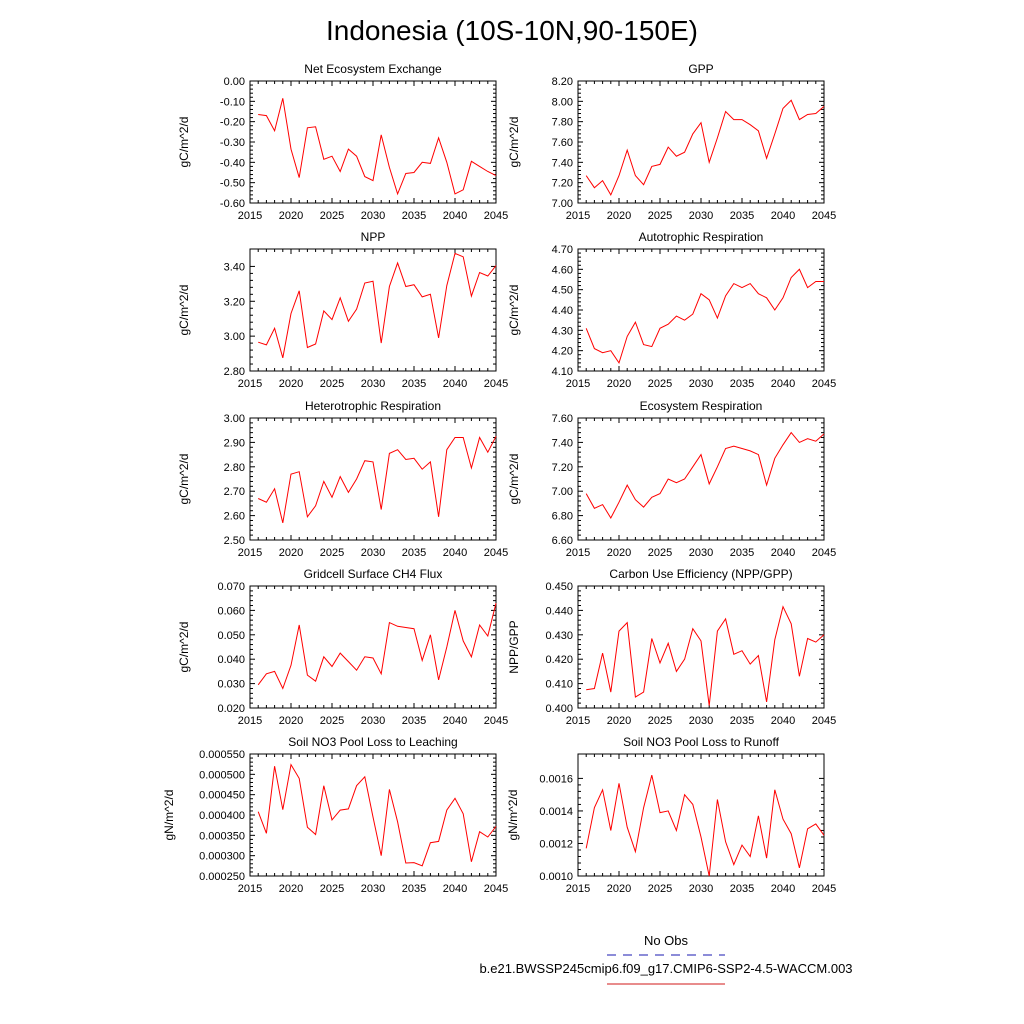  Describe the element at coordinates (666, 940) in the screenshot. I see `legend-obs-label: No Obs` at that location.